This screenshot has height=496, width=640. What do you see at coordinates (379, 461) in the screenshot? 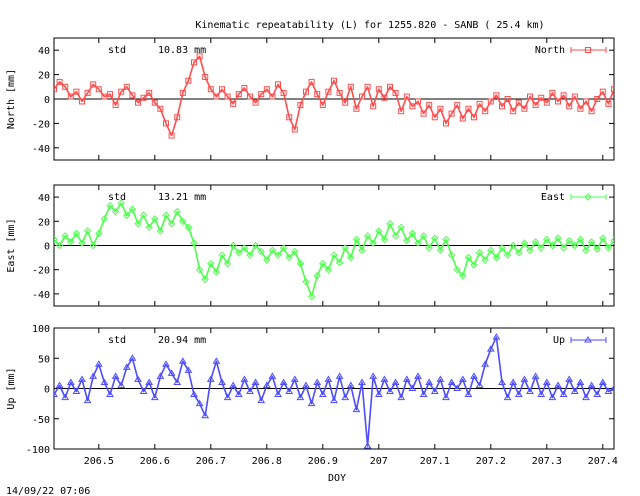
I see `x-tick-label: 207` at bounding box center [379, 461].